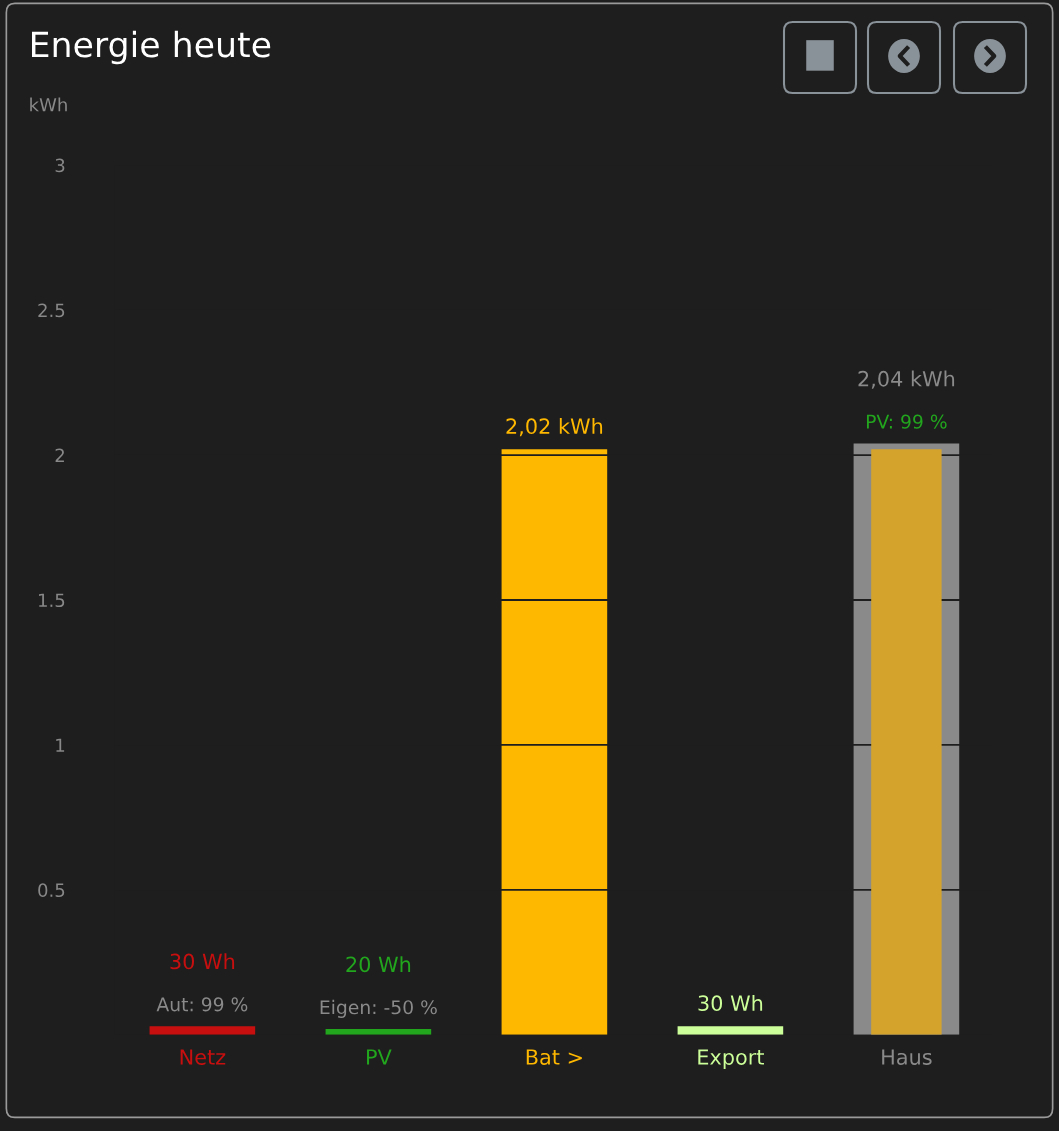 The image size is (1059, 1131). What do you see at coordinates (378, 964) in the screenshot?
I see `annotation: 20 Wh` at bounding box center [378, 964].